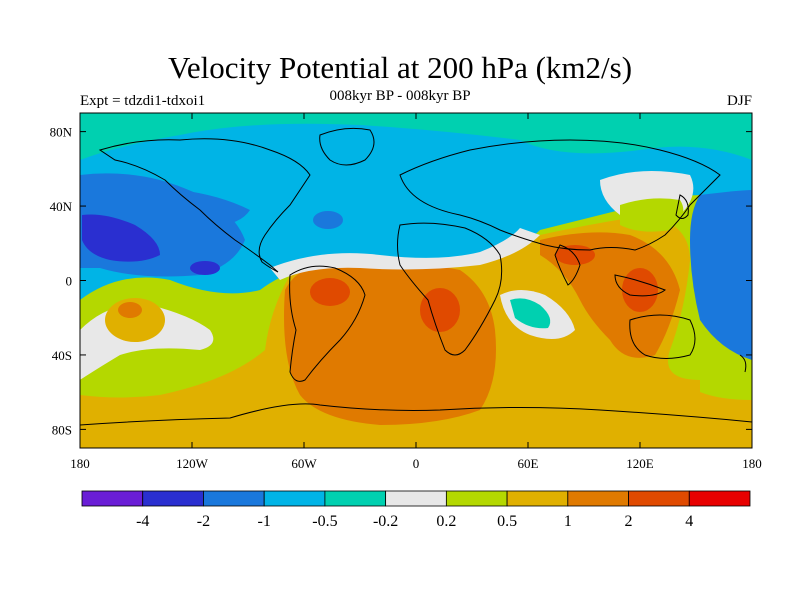 The width and height of the screenshot is (800, 600). What do you see at coordinates (140, 377) in the screenshot?
I see `contour-southpacific-green` at bounding box center [140, 377].